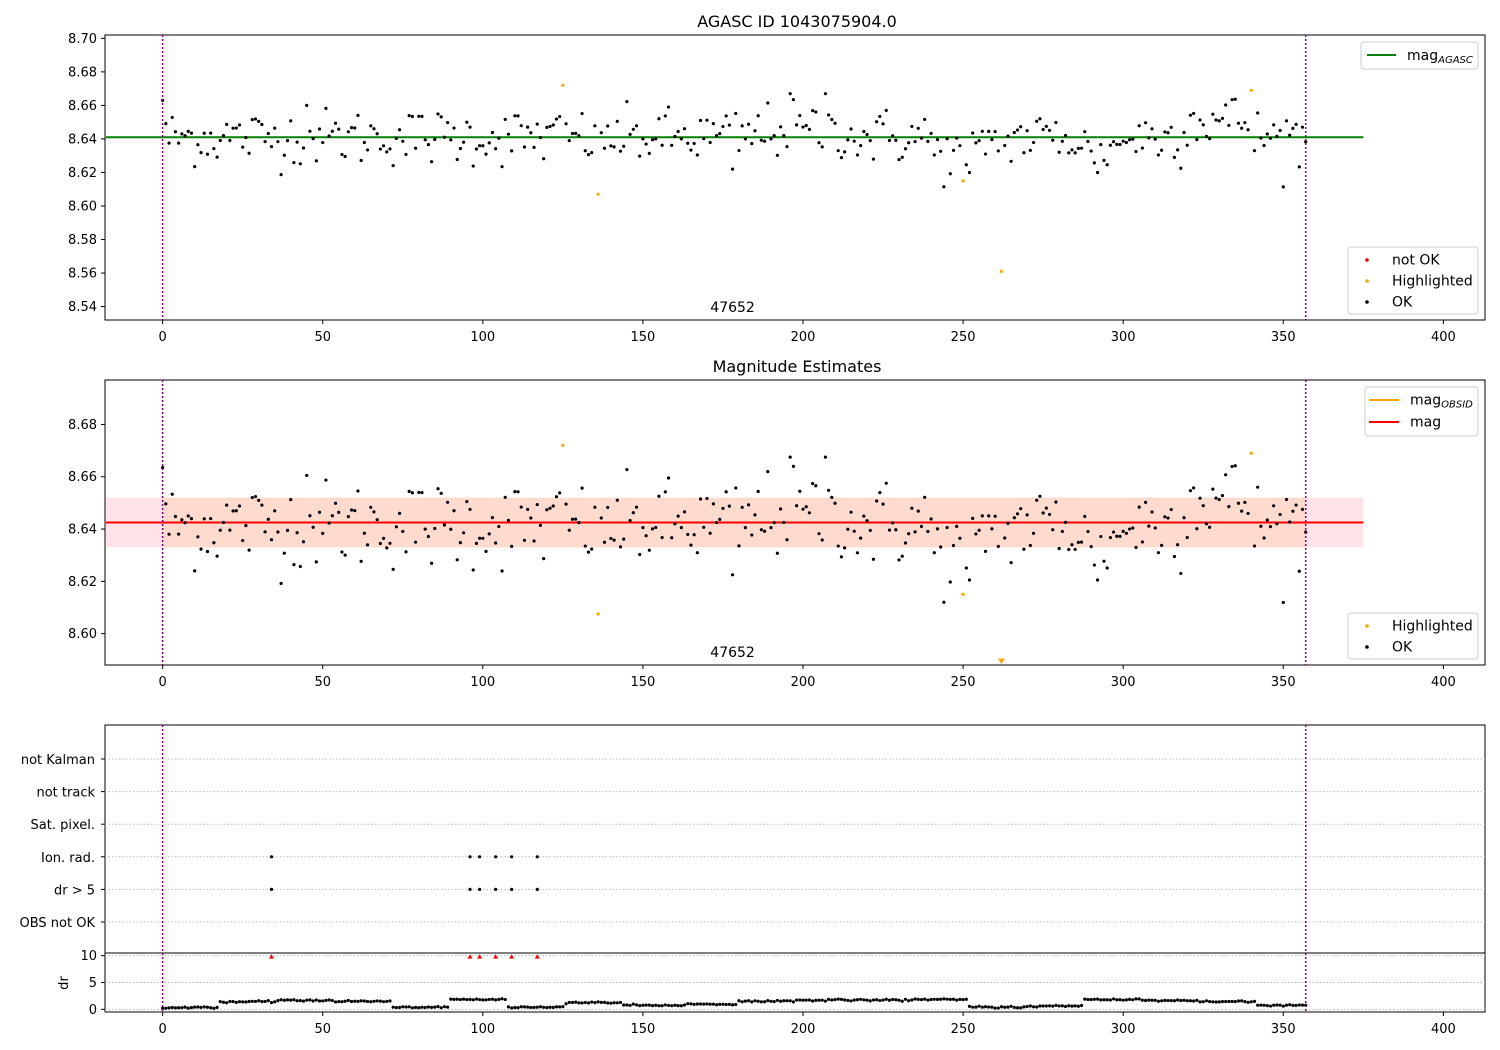  I want to click on flag-label: Sat. pixel., so click(63, 825).